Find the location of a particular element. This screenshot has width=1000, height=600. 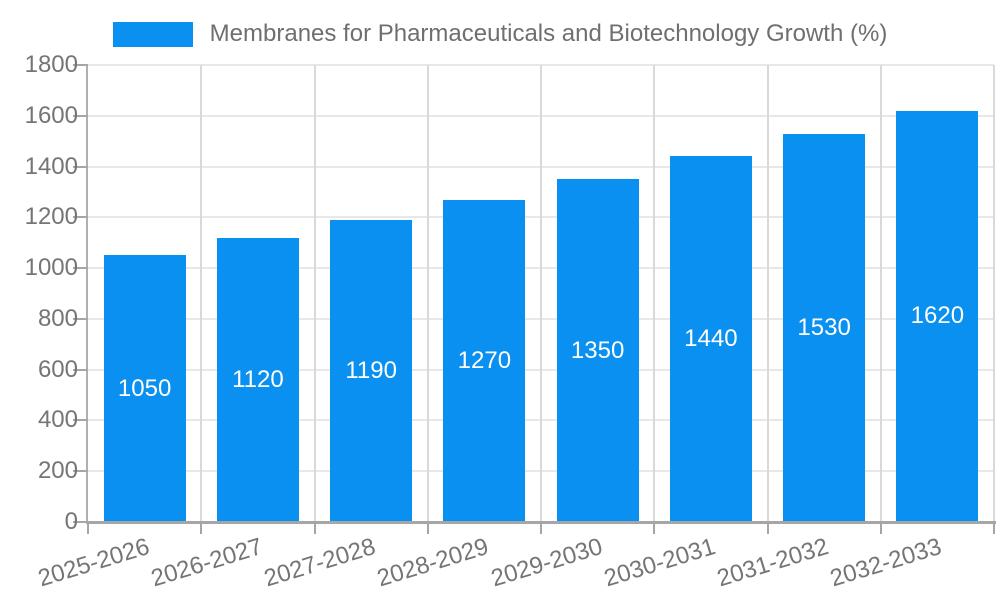

y-axis-tick-label: 600 is located at coordinates (57, 369).